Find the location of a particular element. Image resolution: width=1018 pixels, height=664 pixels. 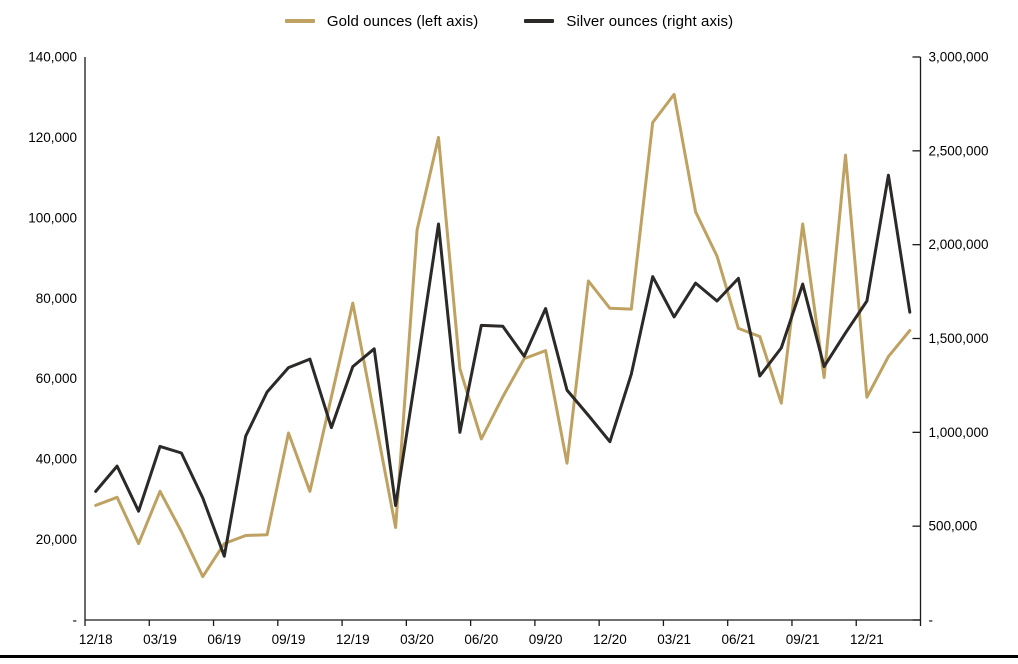

left-axis-label: 120,000 is located at coordinates (52, 137).